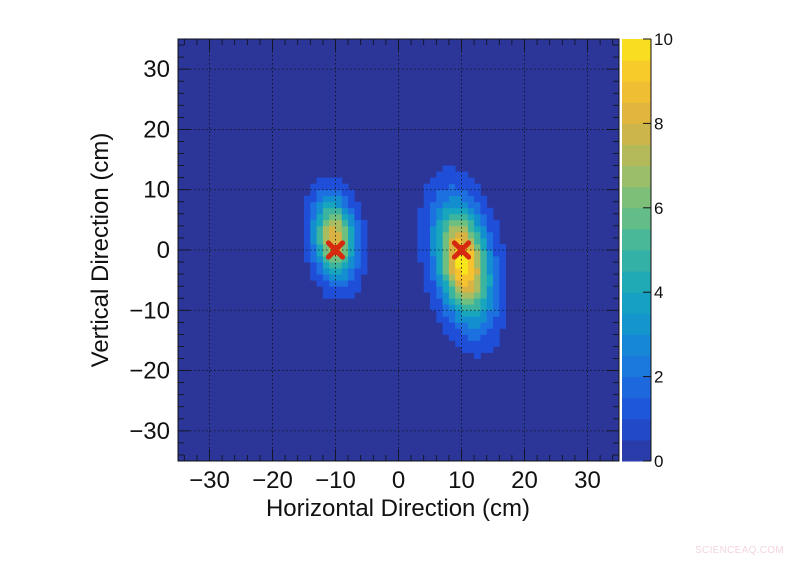  I want to click on y-tick-label: 0, so click(163, 250).